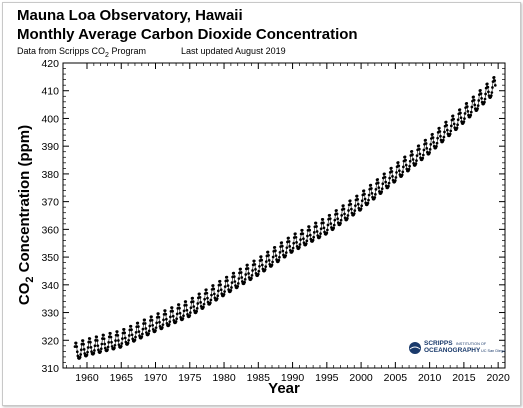 The width and height of the screenshot is (523, 408). What do you see at coordinates (438, 343) in the screenshot?
I see `logo-name: SCRIPPS` at bounding box center [438, 343].